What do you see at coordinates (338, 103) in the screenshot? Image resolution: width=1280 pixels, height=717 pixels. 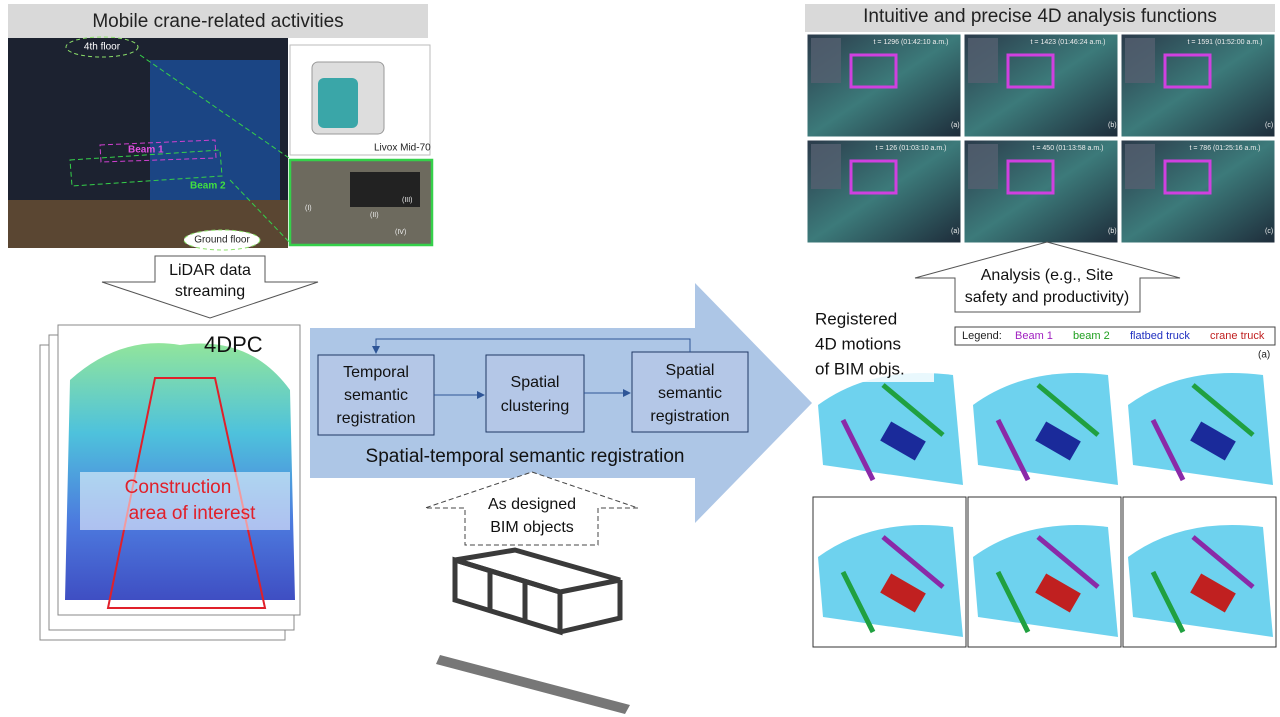 I see `sensor-lens` at bounding box center [338, 103].